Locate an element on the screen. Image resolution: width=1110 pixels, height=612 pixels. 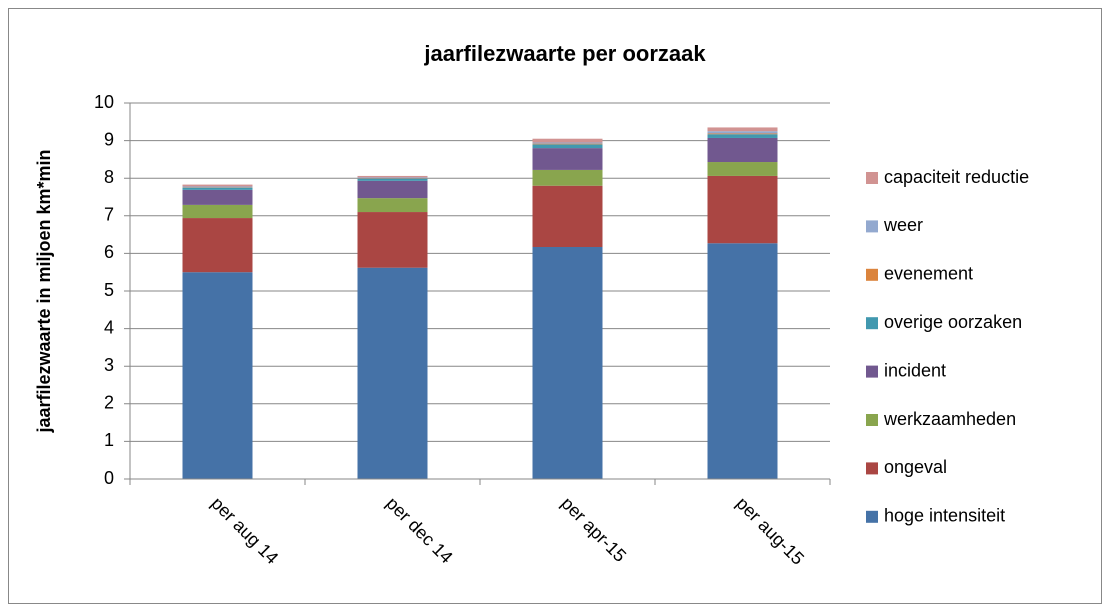
y-axis-label: jaarfilezwaarte in miljoen km*min is located at coordinates (44, 291).